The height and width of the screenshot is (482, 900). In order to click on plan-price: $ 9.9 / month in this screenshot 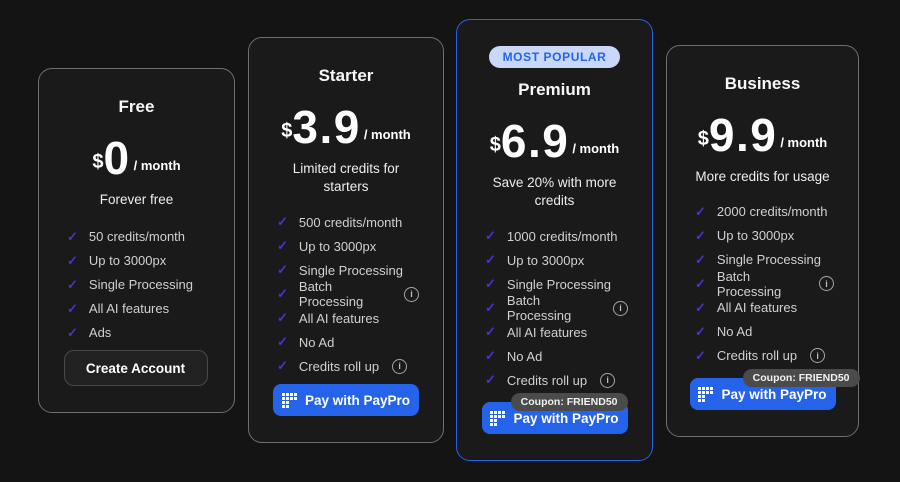, I will do `click(763, 135)`.